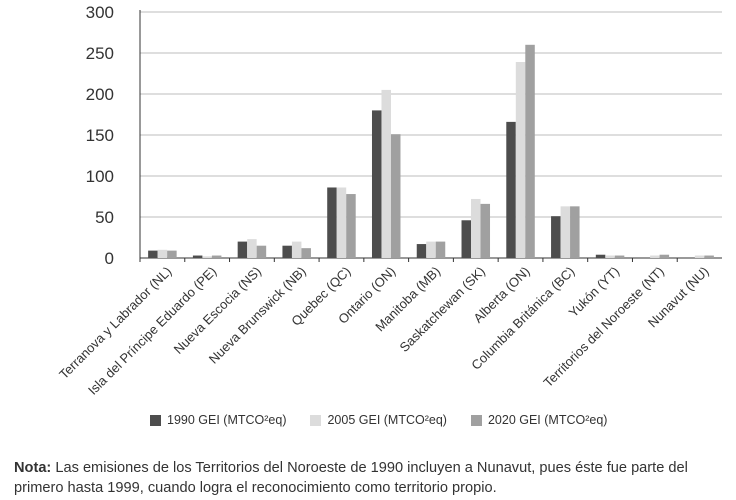  Describe the element at coordinates (316, 420) in the screenshot. I see `legend-swatch-2005` at that location.